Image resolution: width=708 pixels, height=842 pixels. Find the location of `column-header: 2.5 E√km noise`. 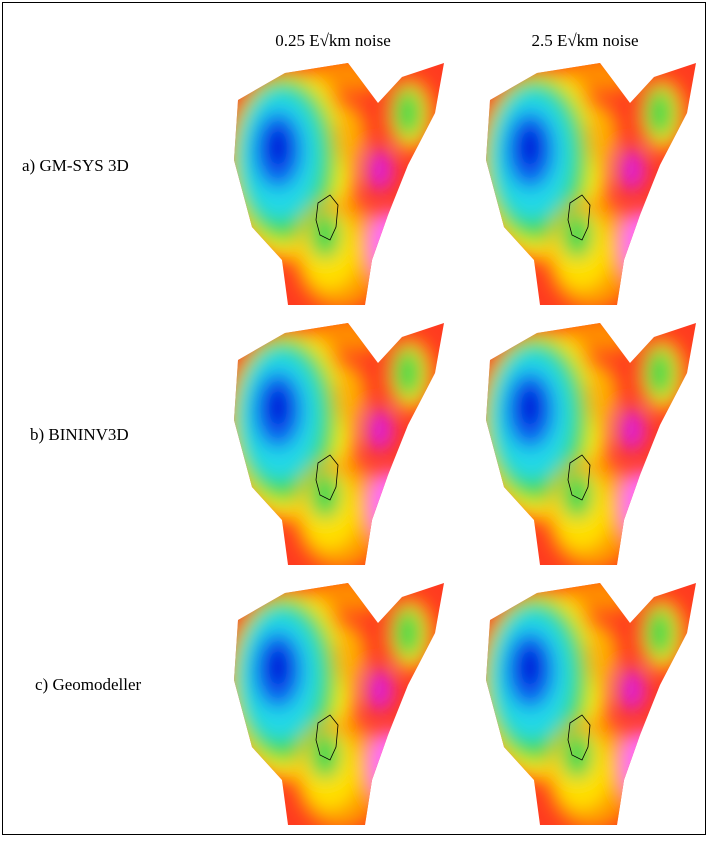

column-header: 2.5 E√km noise is located at coordinates (584, 40).